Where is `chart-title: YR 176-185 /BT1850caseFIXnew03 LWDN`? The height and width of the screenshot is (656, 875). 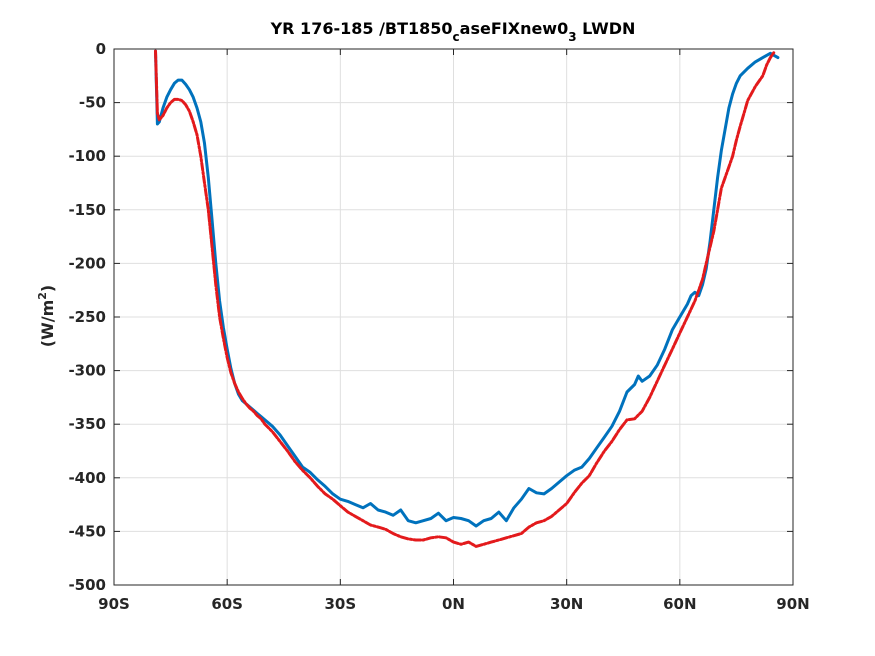
chart-title: YR 176-185 /BT1850caseFIXnew03 LWDN is located at coordinates (453, 31).